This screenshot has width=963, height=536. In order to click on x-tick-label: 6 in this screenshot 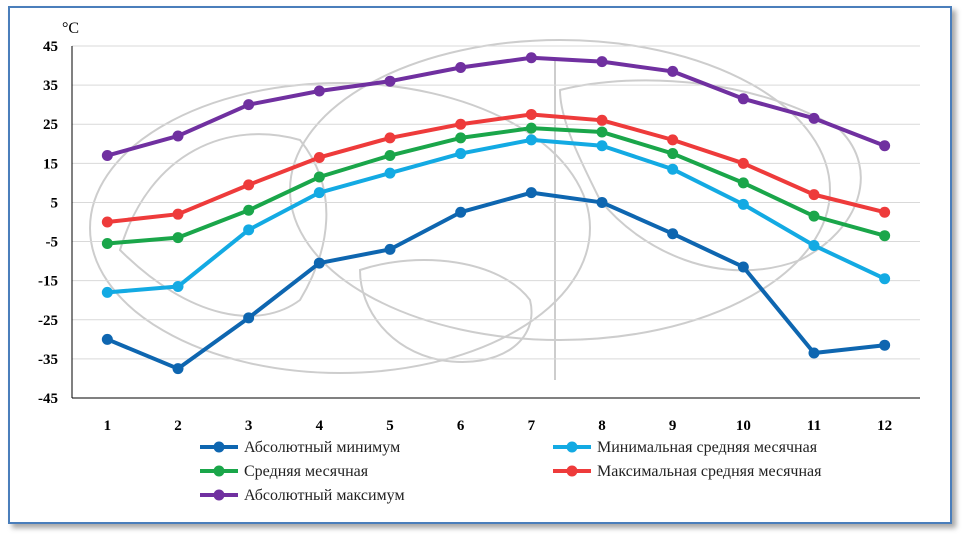, I will do `click(461, 426)`.